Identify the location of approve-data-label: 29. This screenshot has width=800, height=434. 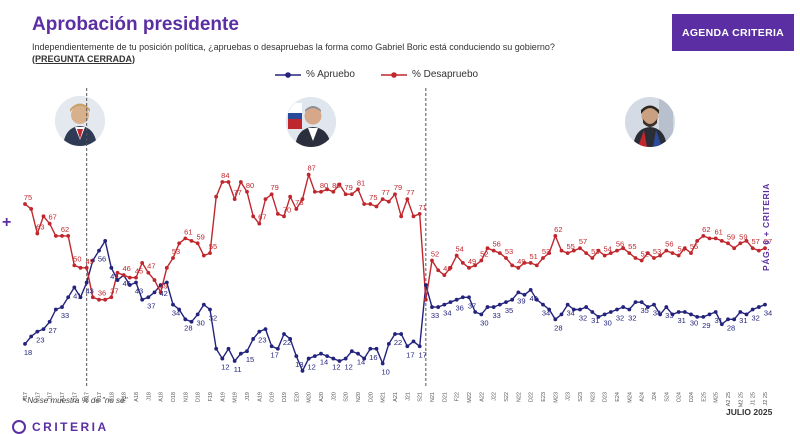
(706, 325).